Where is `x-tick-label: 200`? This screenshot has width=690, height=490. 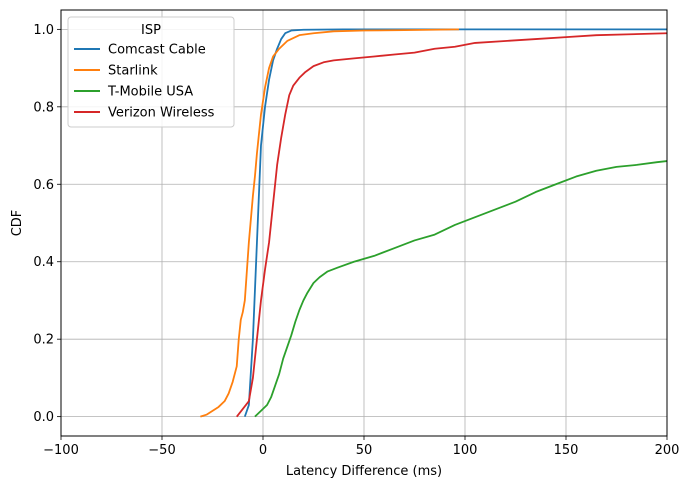
x-tick-label: 200 is located at coordinates (667, 450).